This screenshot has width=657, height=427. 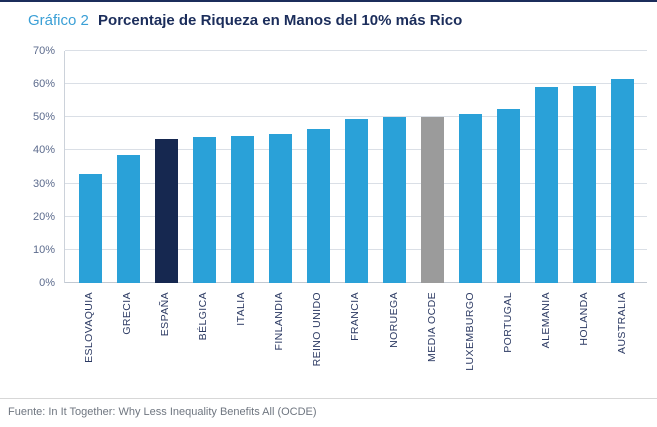 What do you see at coordinates (41, 167) in the screenshot?
I see `y-axis: 0% 10% 20% 30% 40% 50% 60% 70%` at bounding box center [41, 167].